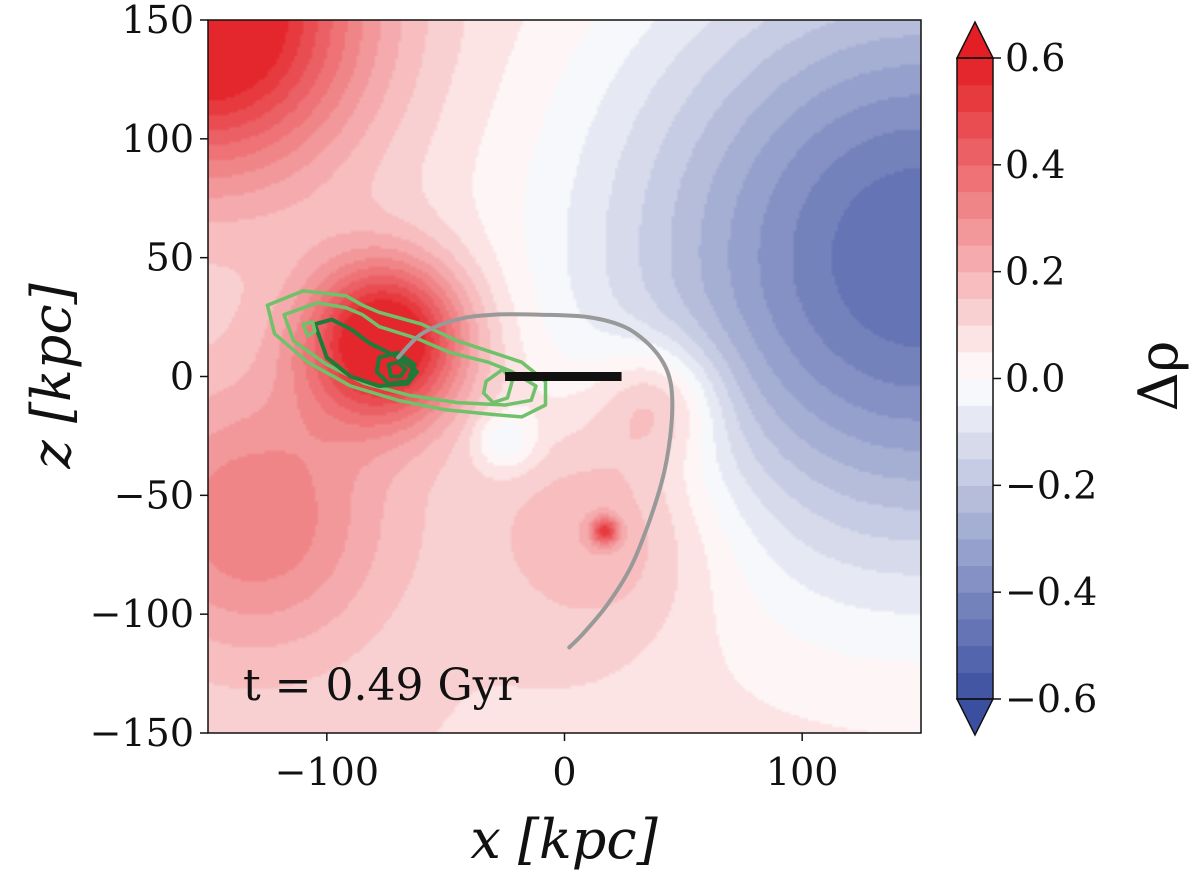 This screenshot has height=880, width=1200. What do you see at coordinates (1051, 485) in the screenshot?
I see `colorbar-tick-label: −0.2` at bounding box center [1051, 485].